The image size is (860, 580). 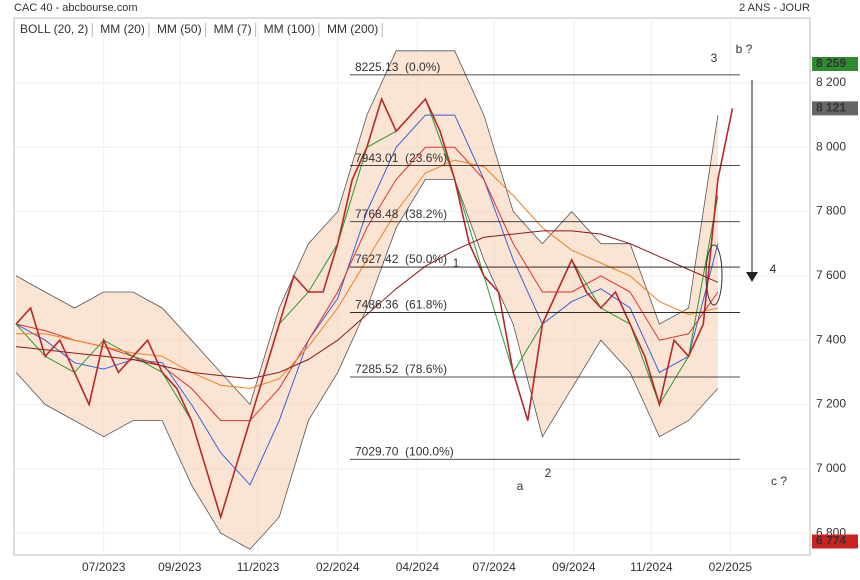 What do you see at coordinates (418, 567) in the screenshot?
I see `x-tick-label: 04/2024` at bounding box center [418, 567].